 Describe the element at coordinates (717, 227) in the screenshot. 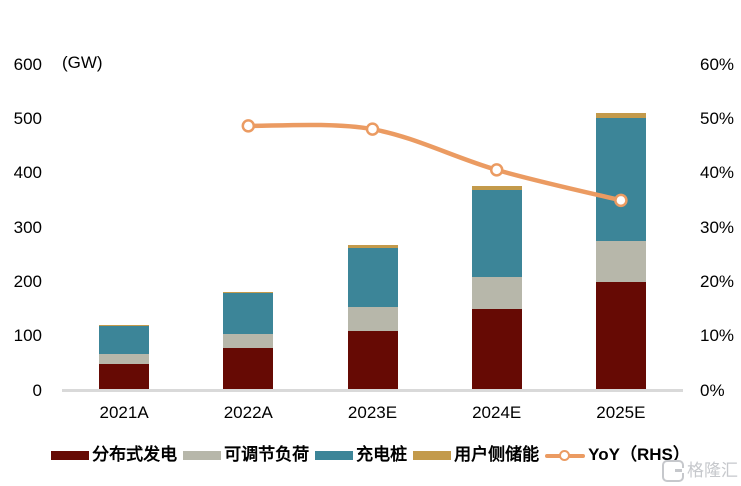

I see `right-axis-tick-label: 30%` at that location.